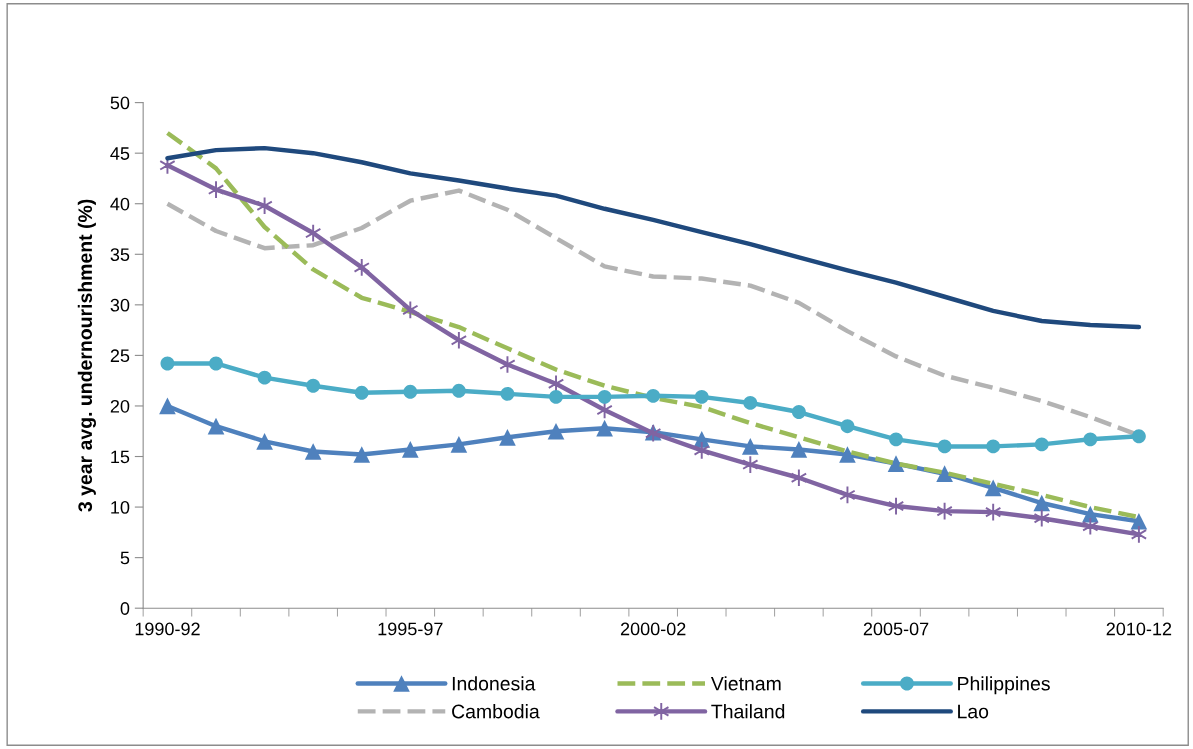  Describe the element at coordinates (167, 629) in the screenshot. I see `x-tick-label: 1990-92` at that location.